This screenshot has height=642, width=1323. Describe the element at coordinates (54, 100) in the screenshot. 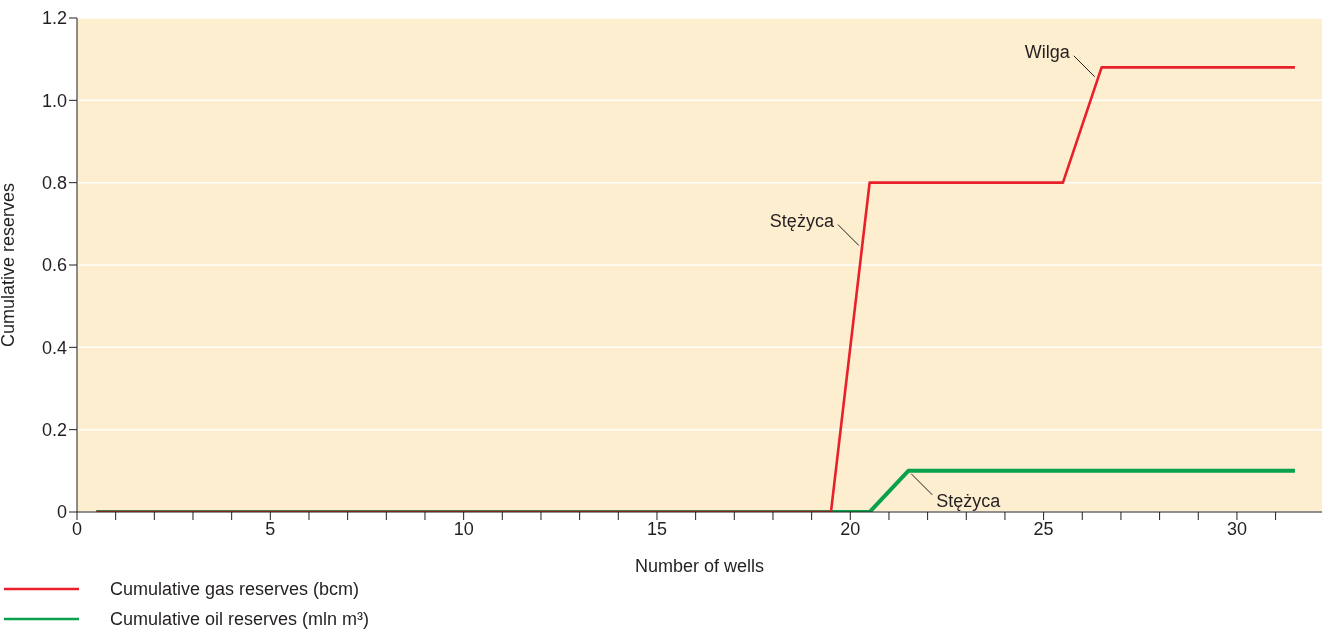

I see `y-tick-label: 1.0` at that location.